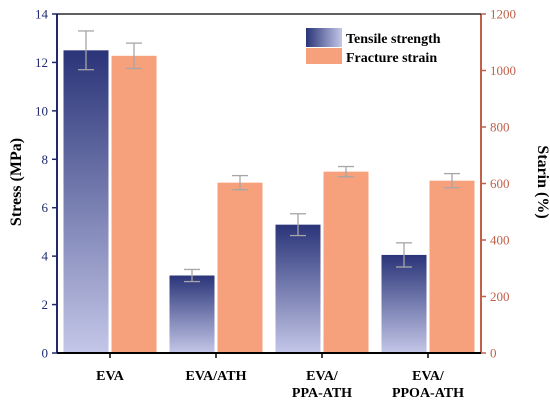 The image size is (550, 400). What do you see at coordinates (322, 376) in the screenshot?
I see `x-tick-label-line-2-0: EVA/` at bounding box center [322, 376].